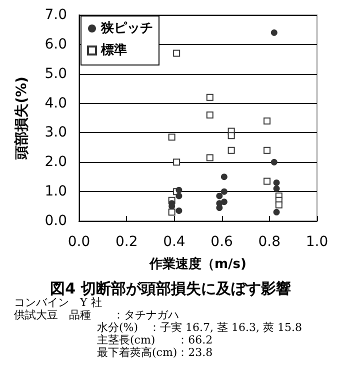 Image resolution: width=341 pixels, height=370 pixels. I want to click on text: 最下着莢高(cm)：23.8, so click(155, 352).